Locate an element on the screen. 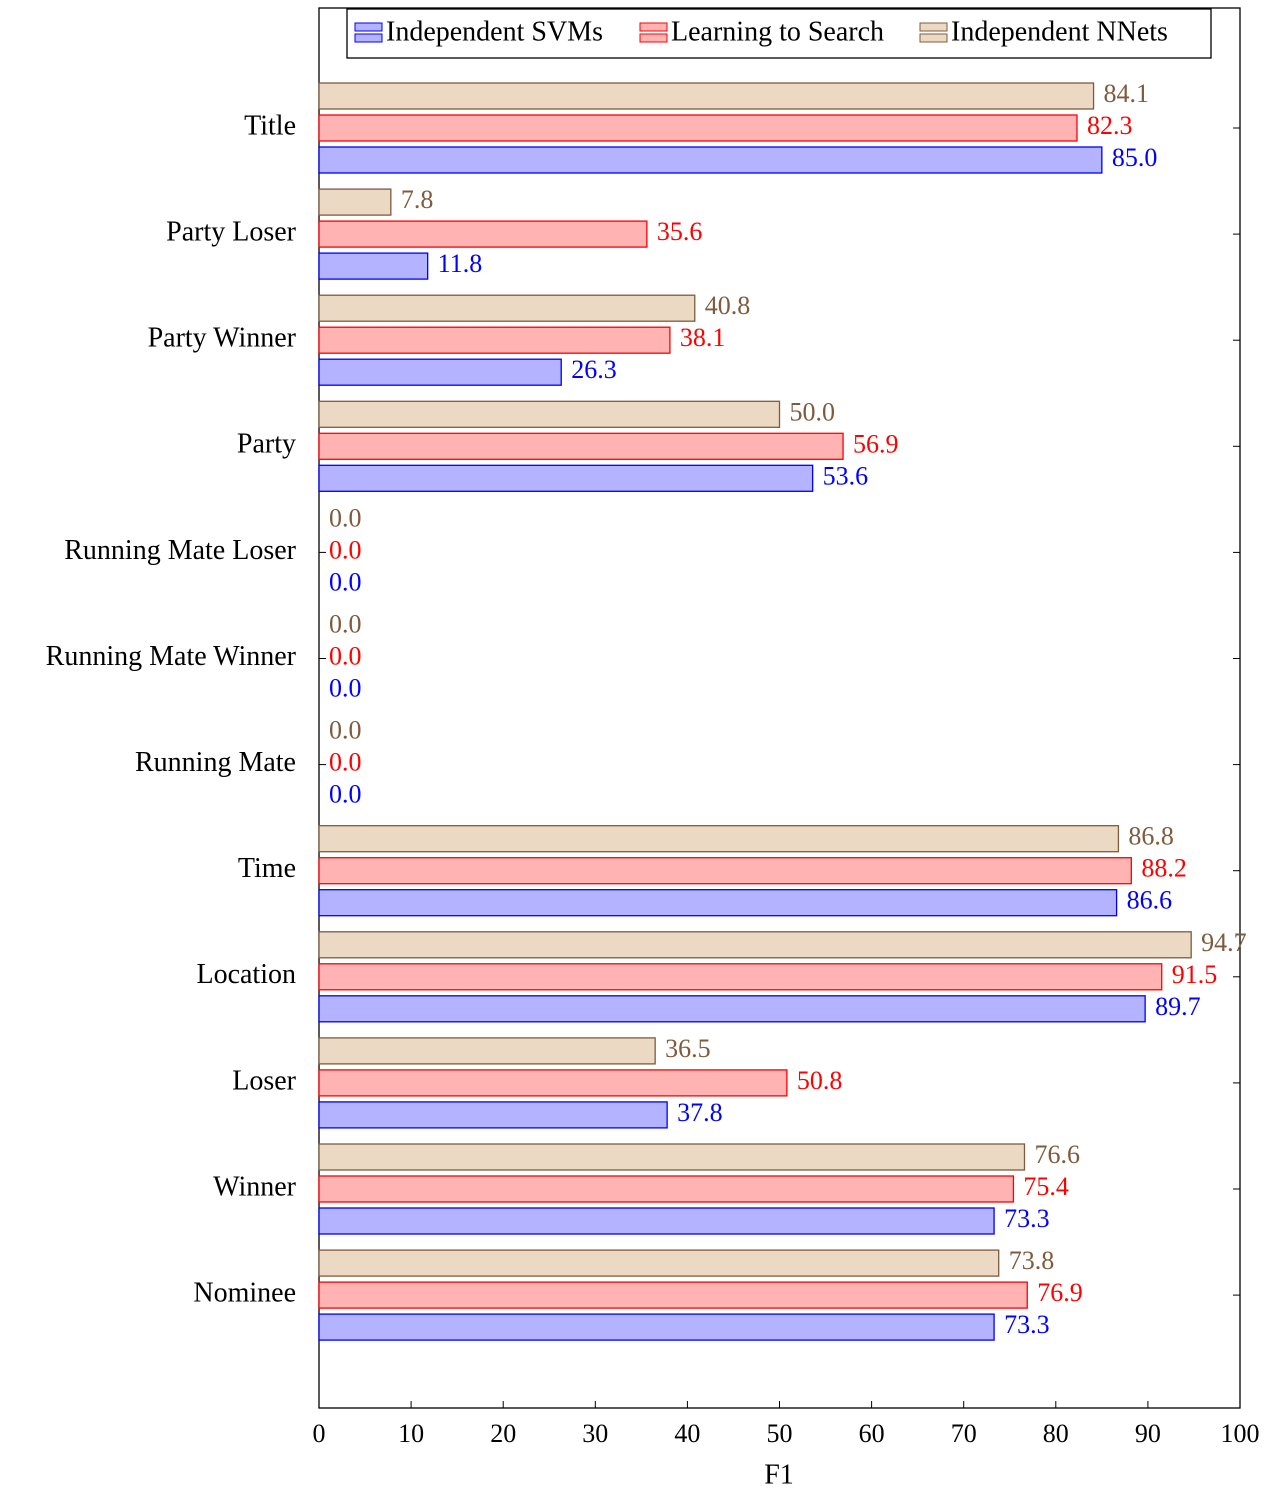 The width and height of the screenshot is (1276, 1493). x-tick-label: 90 is located at coordinates (1148, 1433).